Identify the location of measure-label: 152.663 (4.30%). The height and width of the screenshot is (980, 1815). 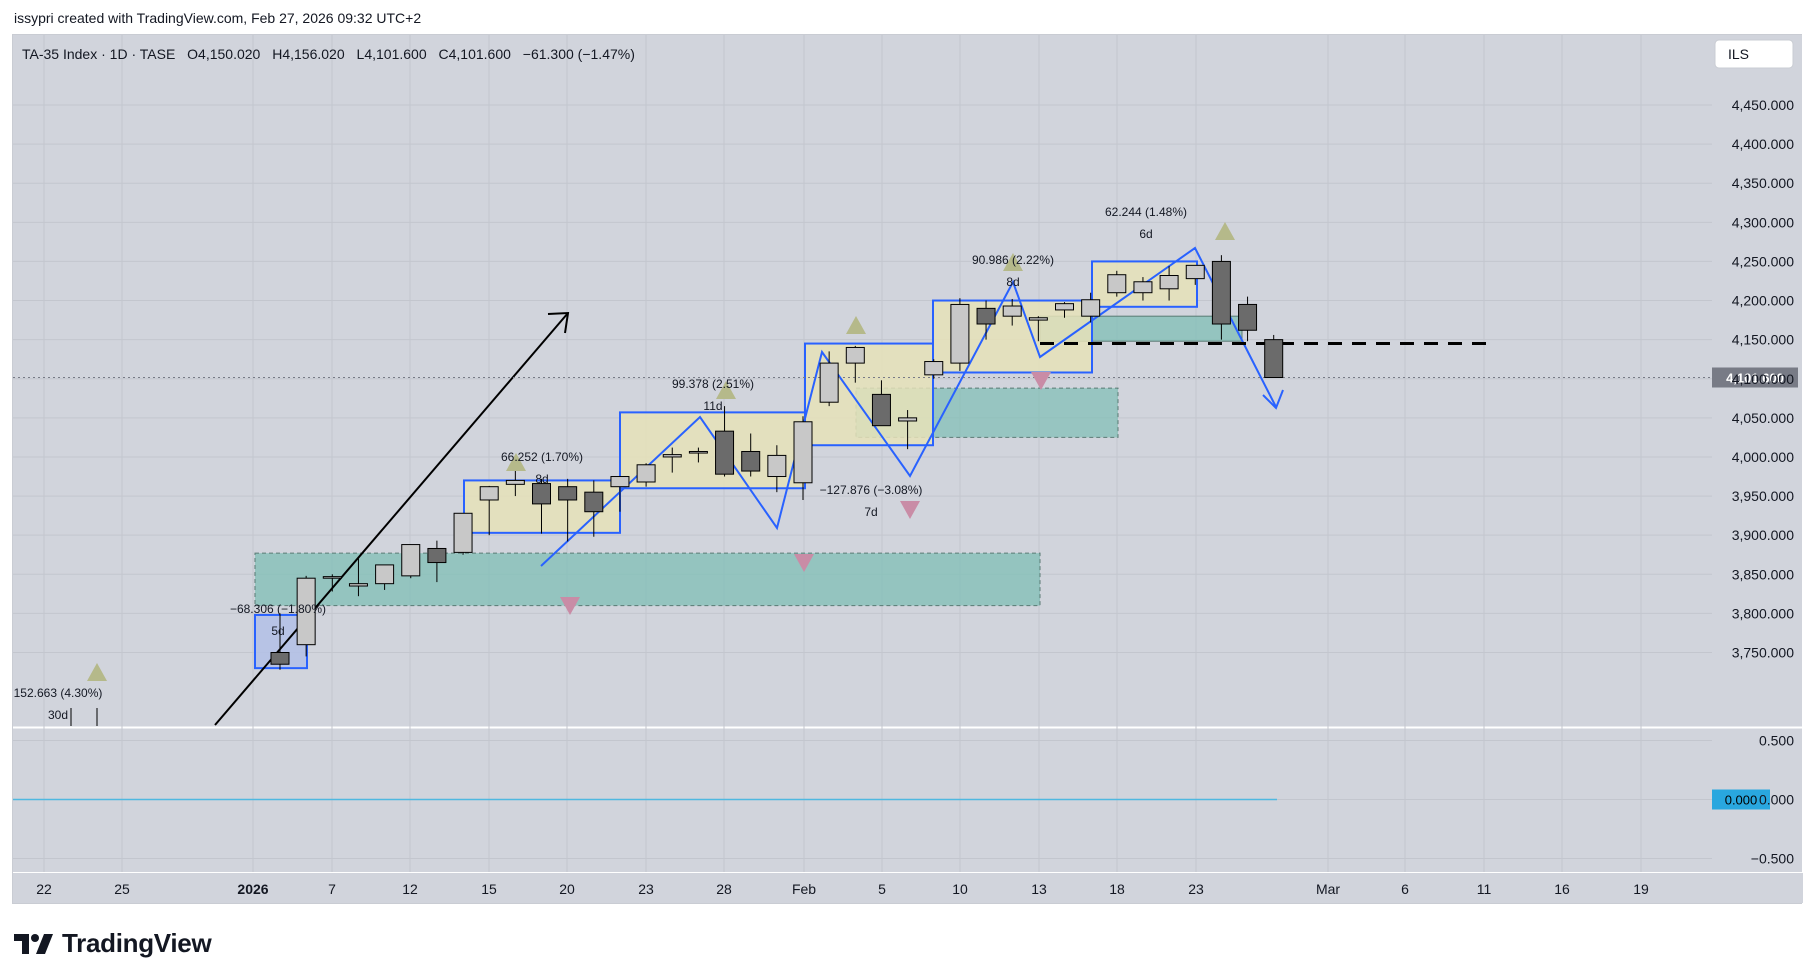
(58, 693).